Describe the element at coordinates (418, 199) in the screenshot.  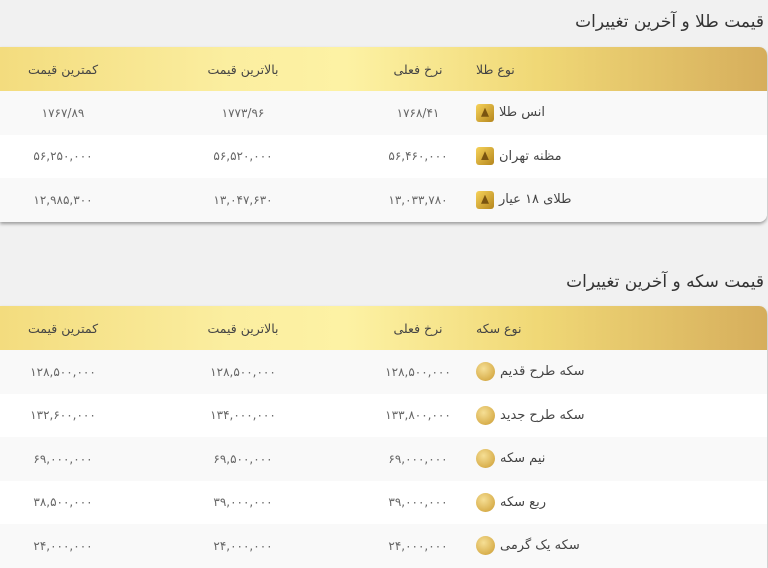
I see `current-price: ۱۳,۰۳۳,۷۸۰` at that location.